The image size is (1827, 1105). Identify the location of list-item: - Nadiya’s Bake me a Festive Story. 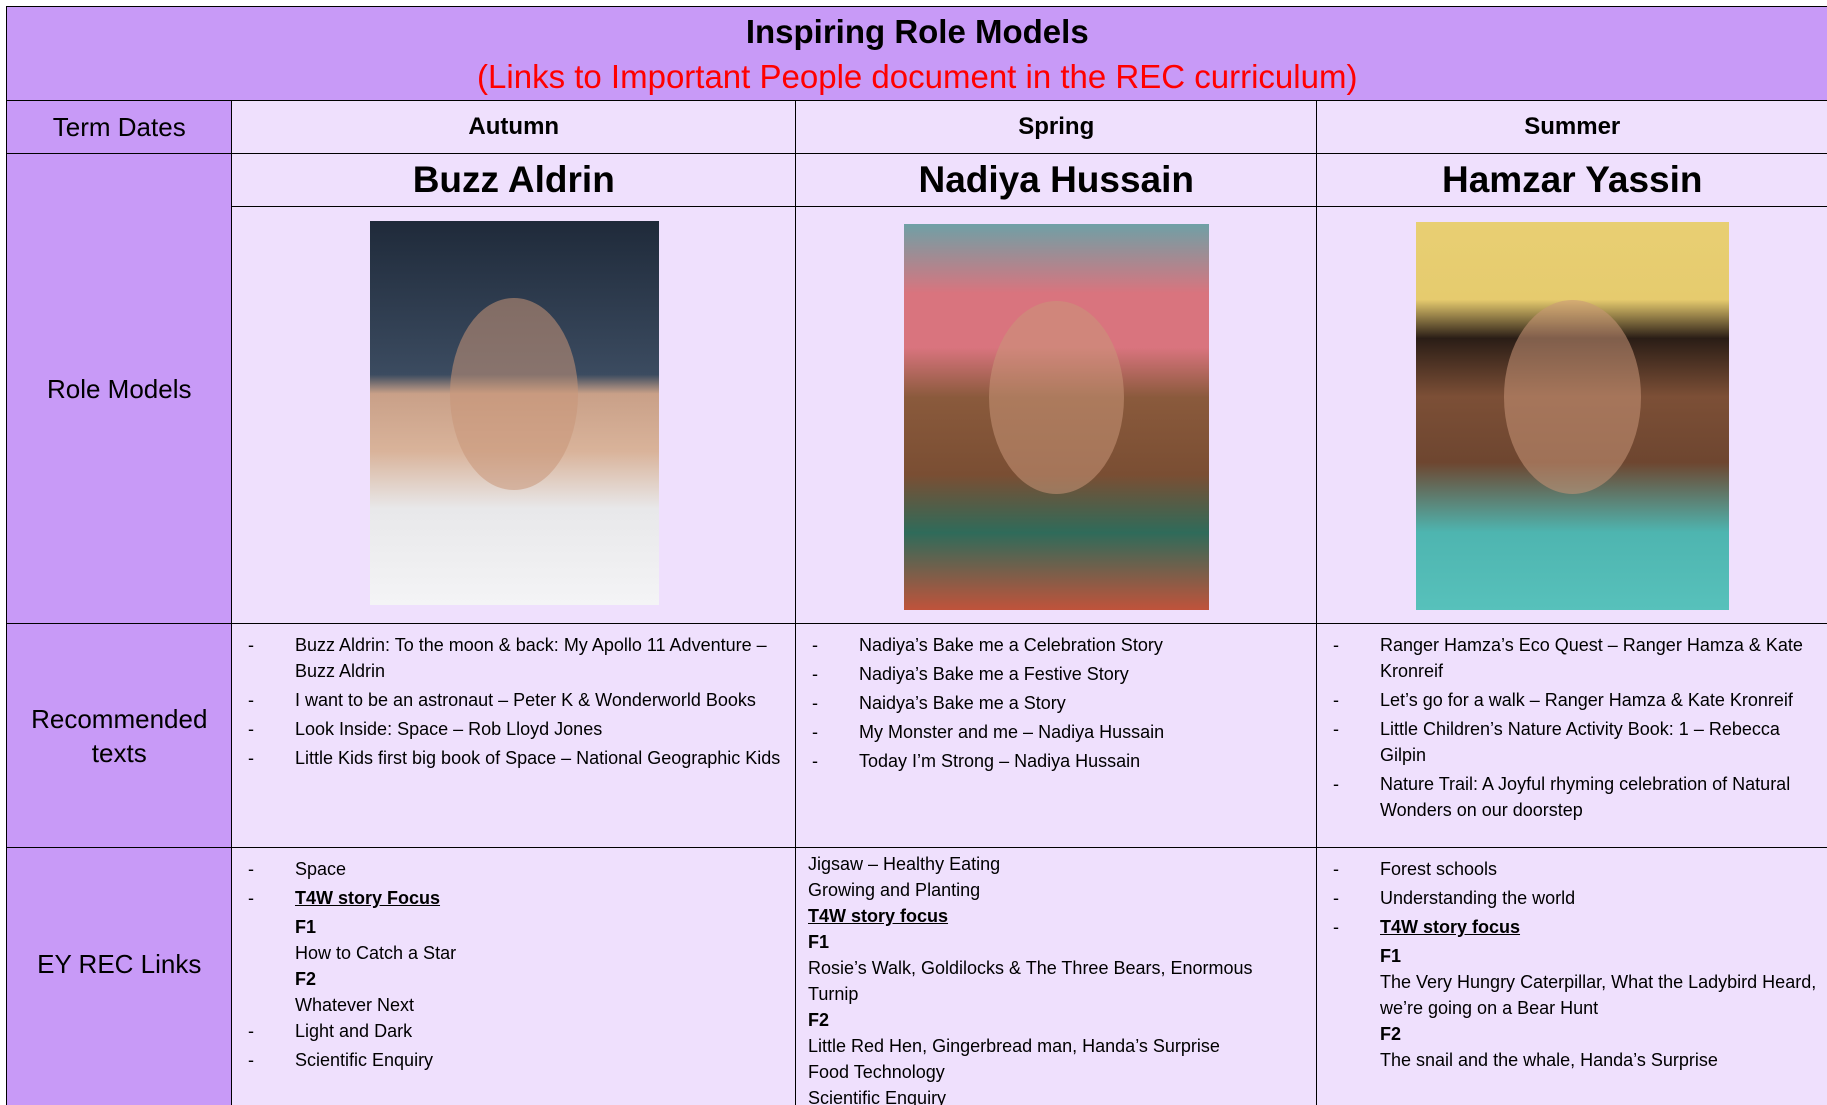
(1056, 674).